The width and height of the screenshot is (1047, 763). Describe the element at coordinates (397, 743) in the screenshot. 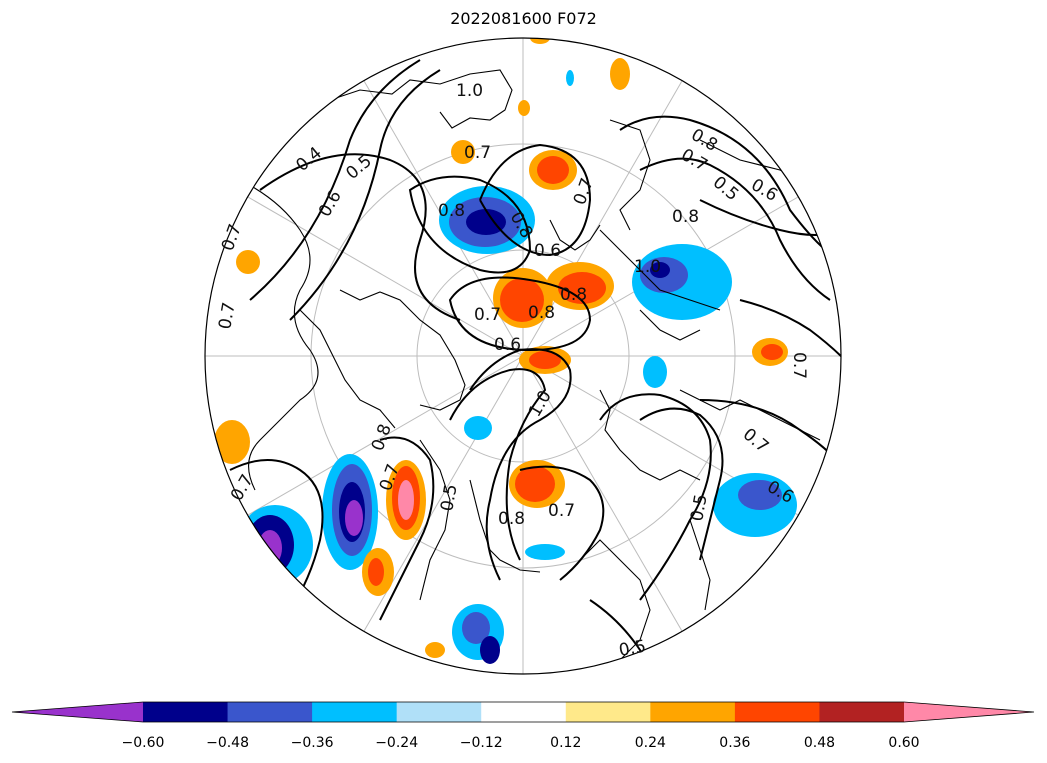

I see `colorbar-tick: −0.24` at that location.